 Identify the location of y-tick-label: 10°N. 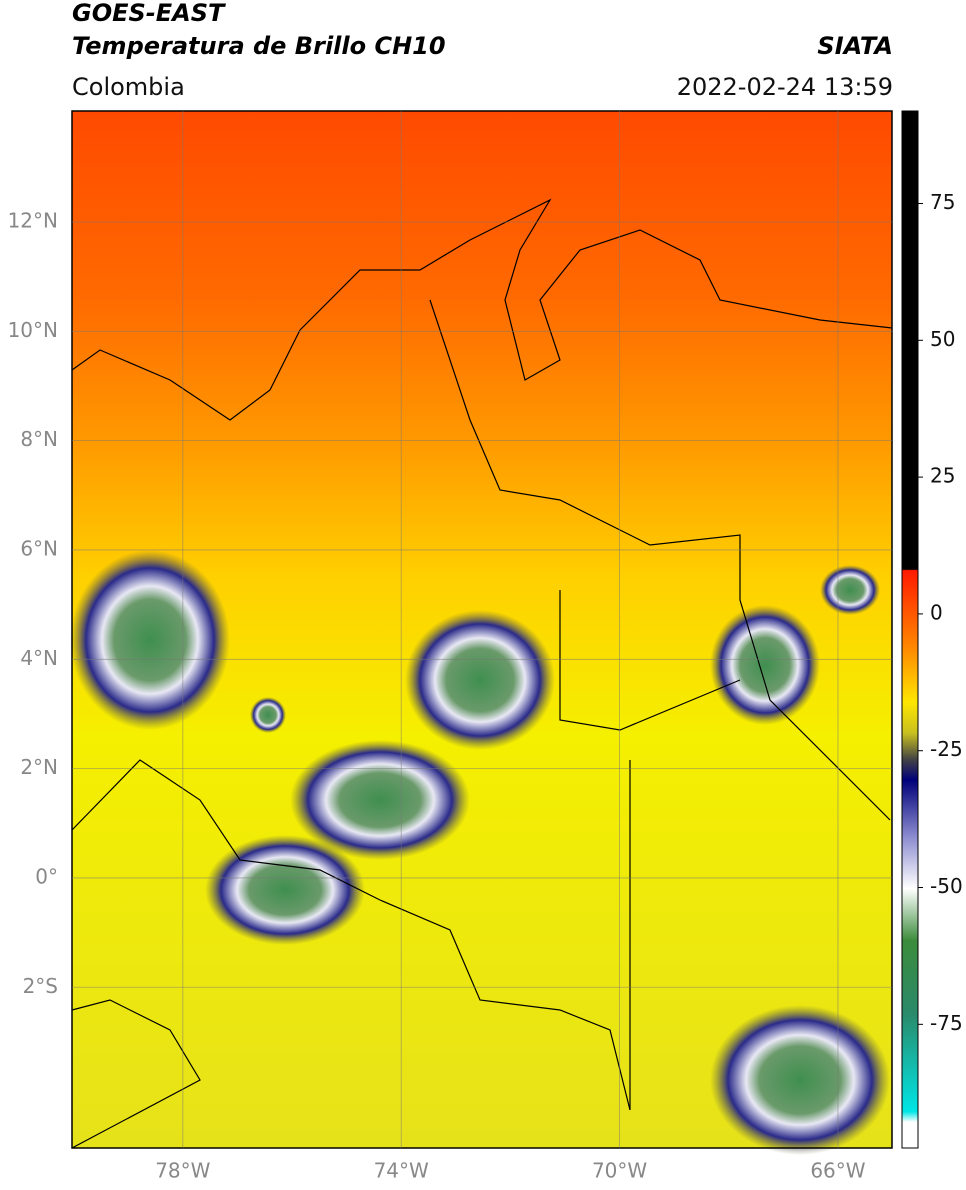
(33, 330).